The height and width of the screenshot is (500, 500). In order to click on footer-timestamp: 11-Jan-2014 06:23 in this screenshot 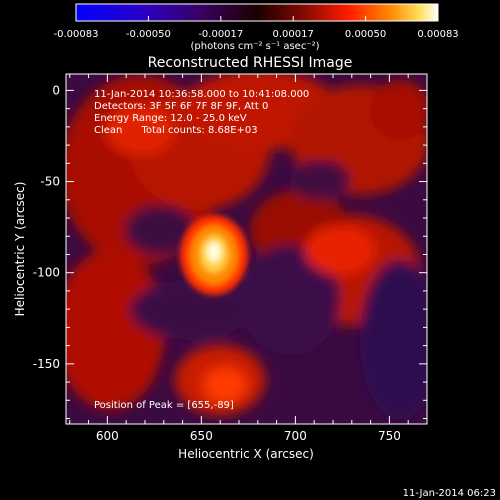, I will do `click(449, 493)`.